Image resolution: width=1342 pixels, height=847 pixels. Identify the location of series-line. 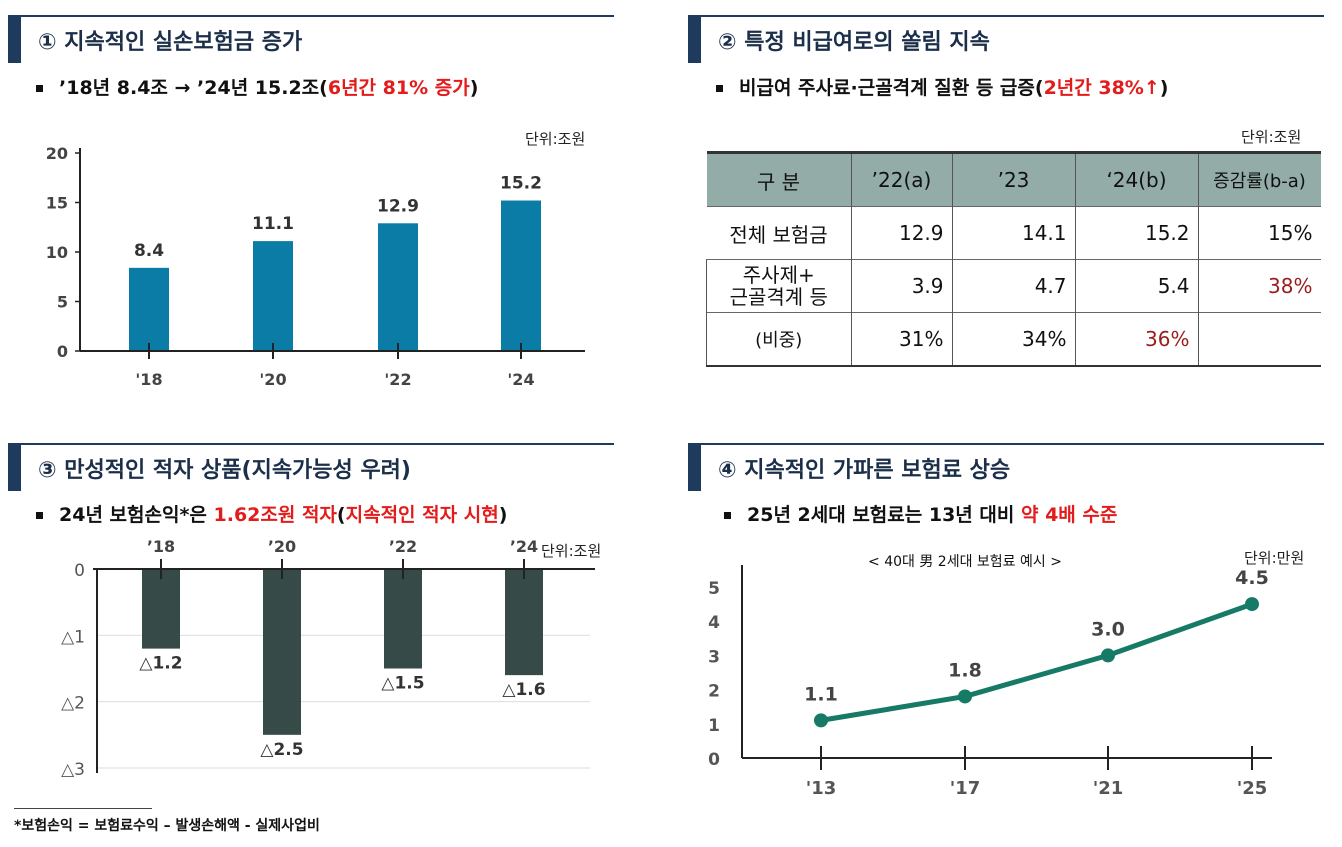
(1036, 662).